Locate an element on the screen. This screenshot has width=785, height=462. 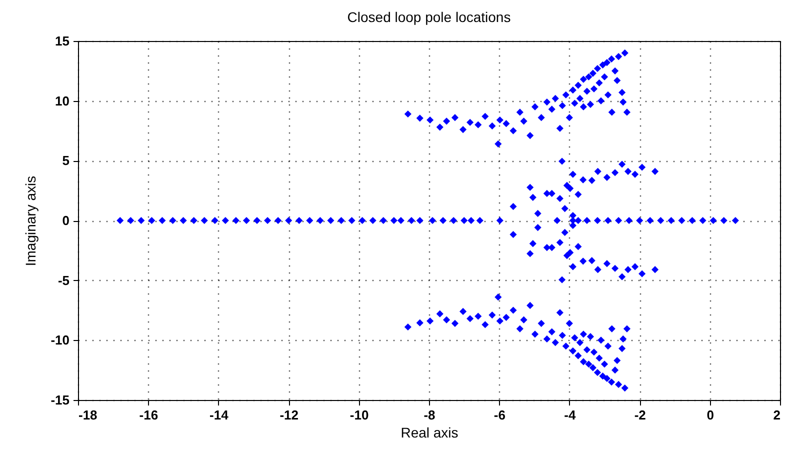
x-tick-label: -4 is located at coordinates (570, 415).